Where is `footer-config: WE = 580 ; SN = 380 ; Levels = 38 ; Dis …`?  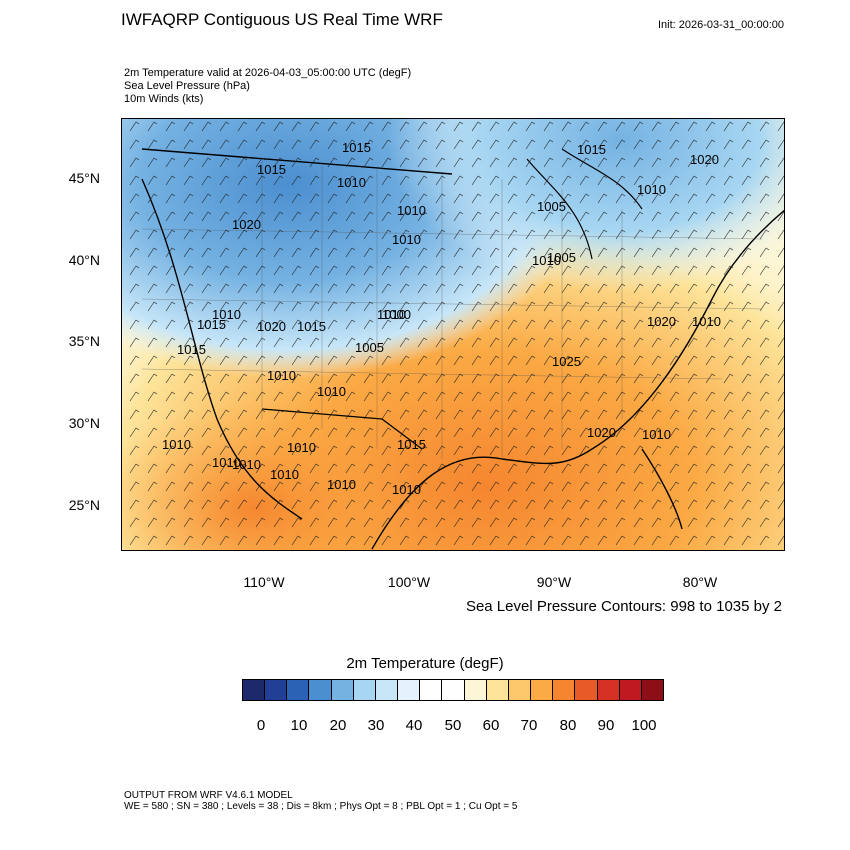 footer-config: WE = 580 ; SN = 380 ; Levels = 38 ; Dis … is located at coordinates (321, 806).